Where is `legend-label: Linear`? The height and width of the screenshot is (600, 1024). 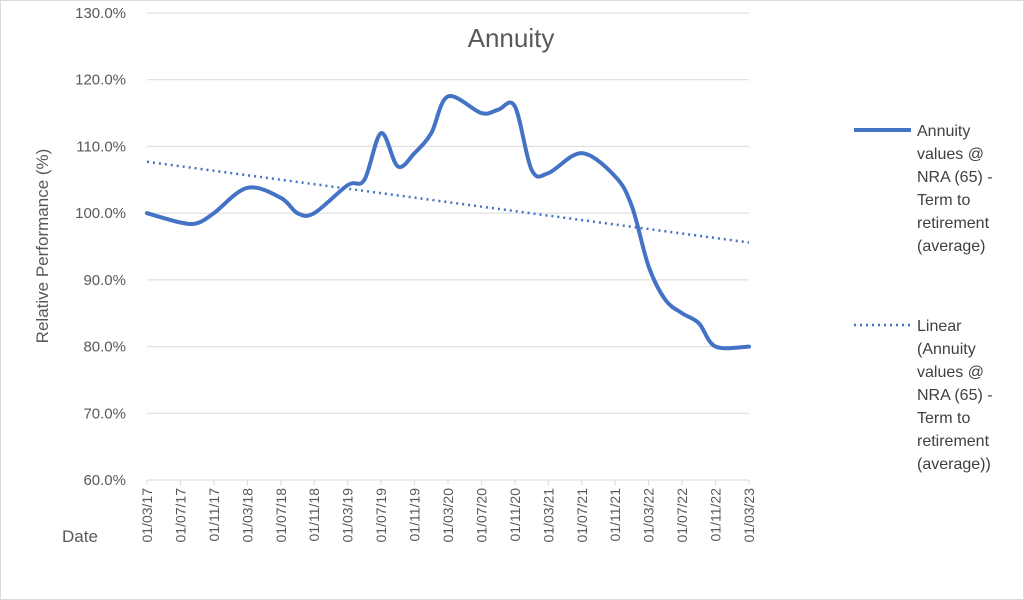 legend-label: Linear is located at coordinates (939, 326).